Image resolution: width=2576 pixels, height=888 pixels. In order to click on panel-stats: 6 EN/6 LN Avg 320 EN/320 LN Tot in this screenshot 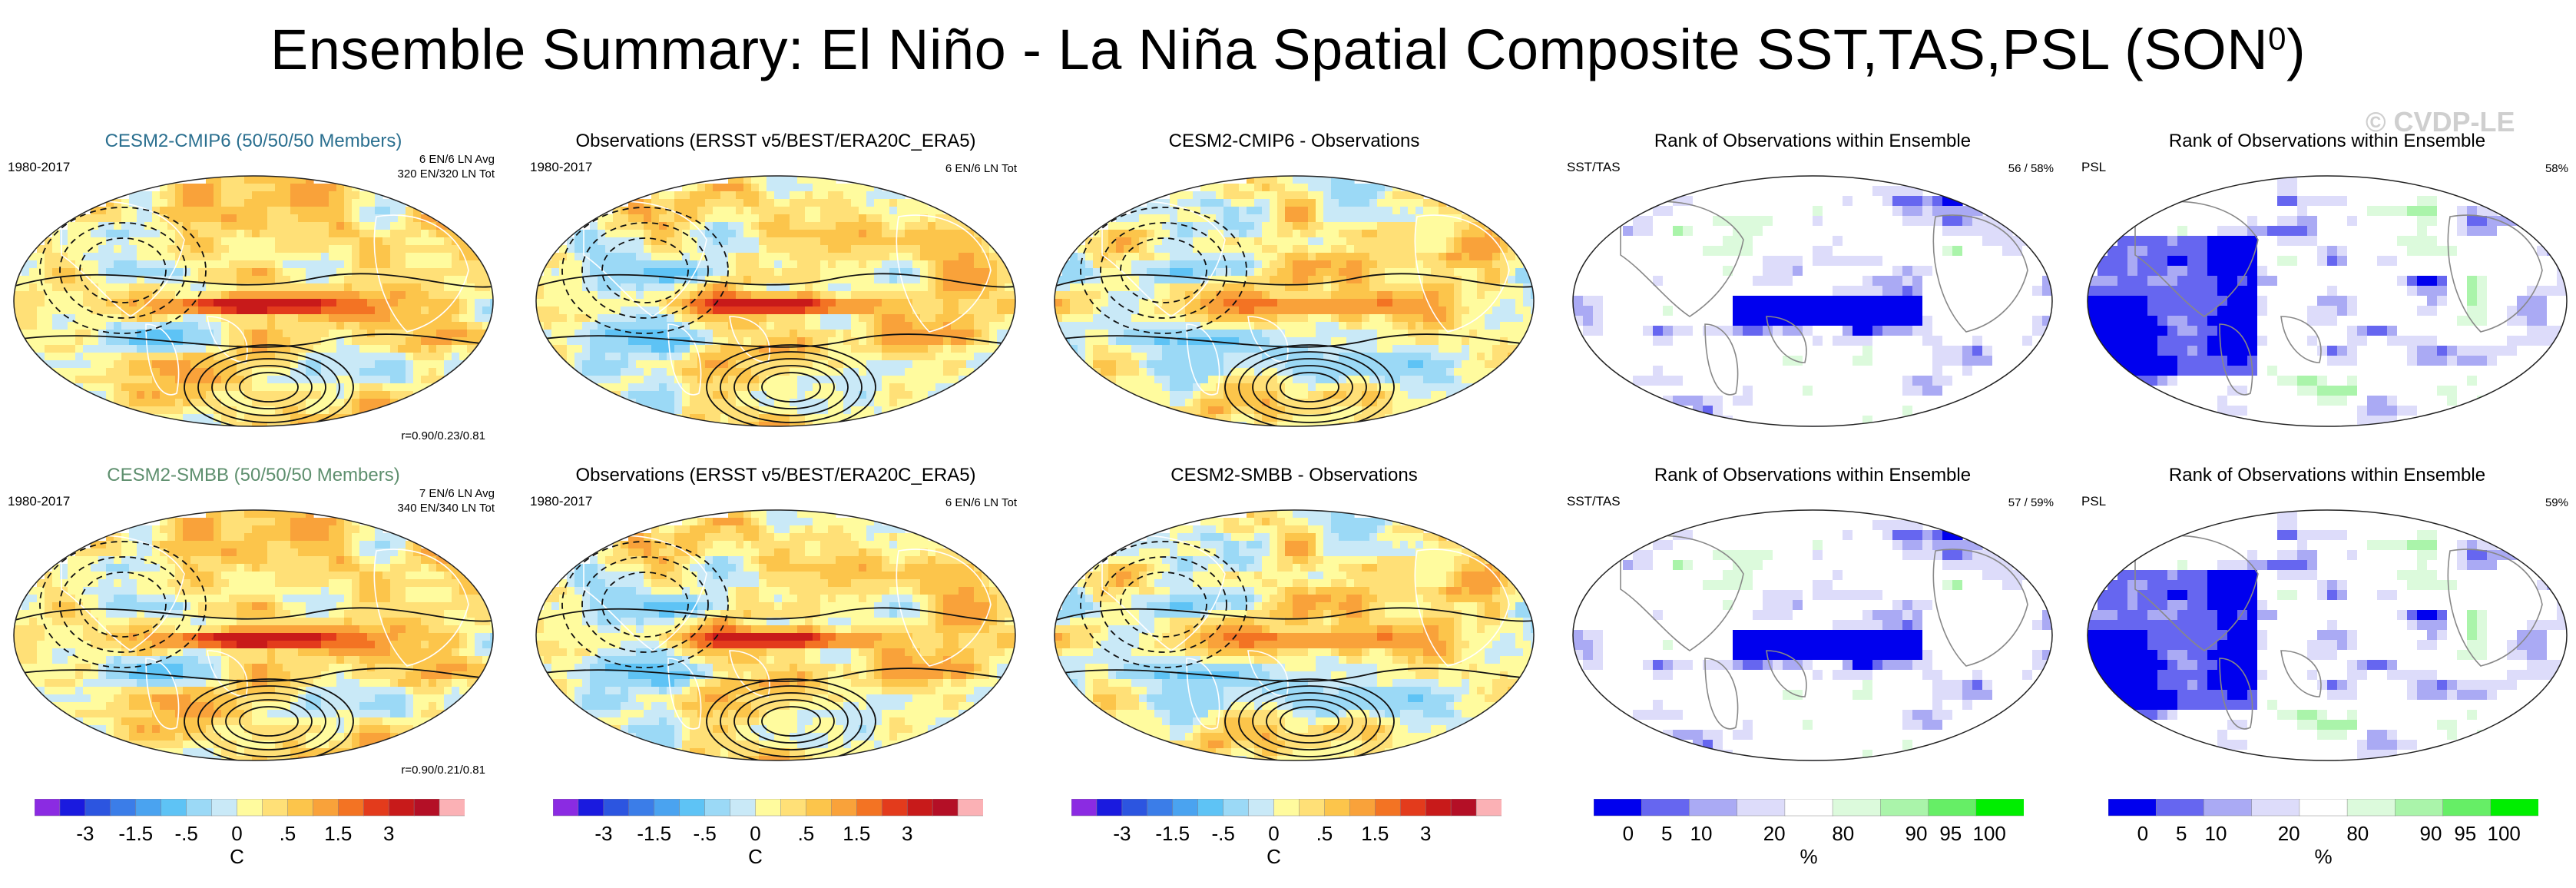, I will do `click(446, 166)`.